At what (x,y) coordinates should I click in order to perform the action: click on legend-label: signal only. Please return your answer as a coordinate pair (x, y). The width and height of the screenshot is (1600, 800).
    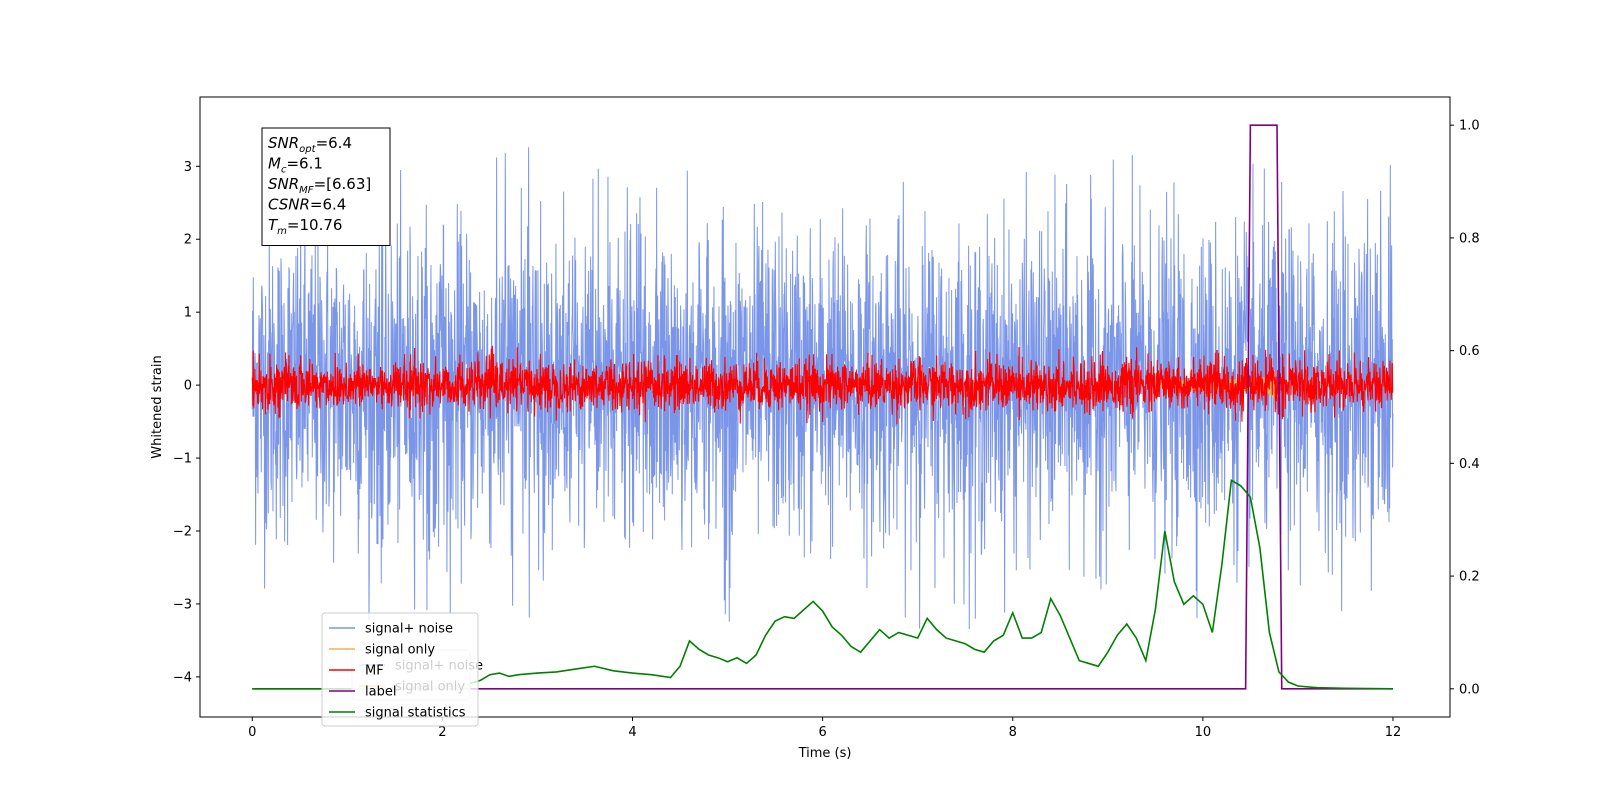
    Looking at the image, I should click on (400, 650).